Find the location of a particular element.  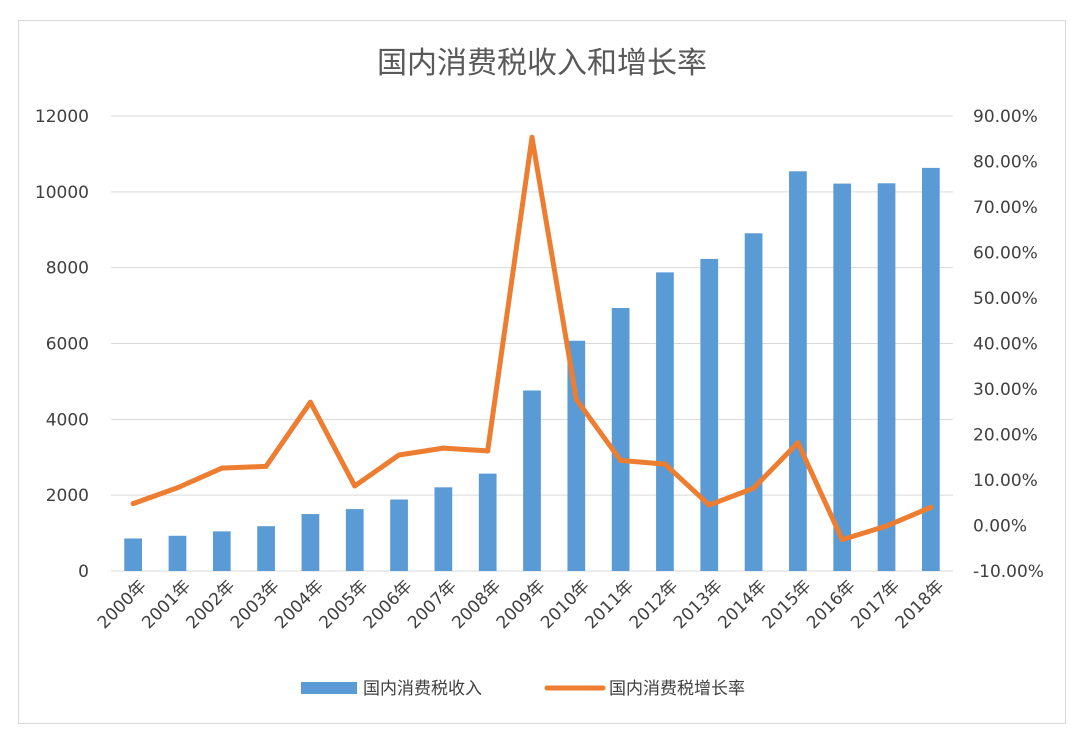

x-tick-label: 2010年 is located at coordinates (565, 604).